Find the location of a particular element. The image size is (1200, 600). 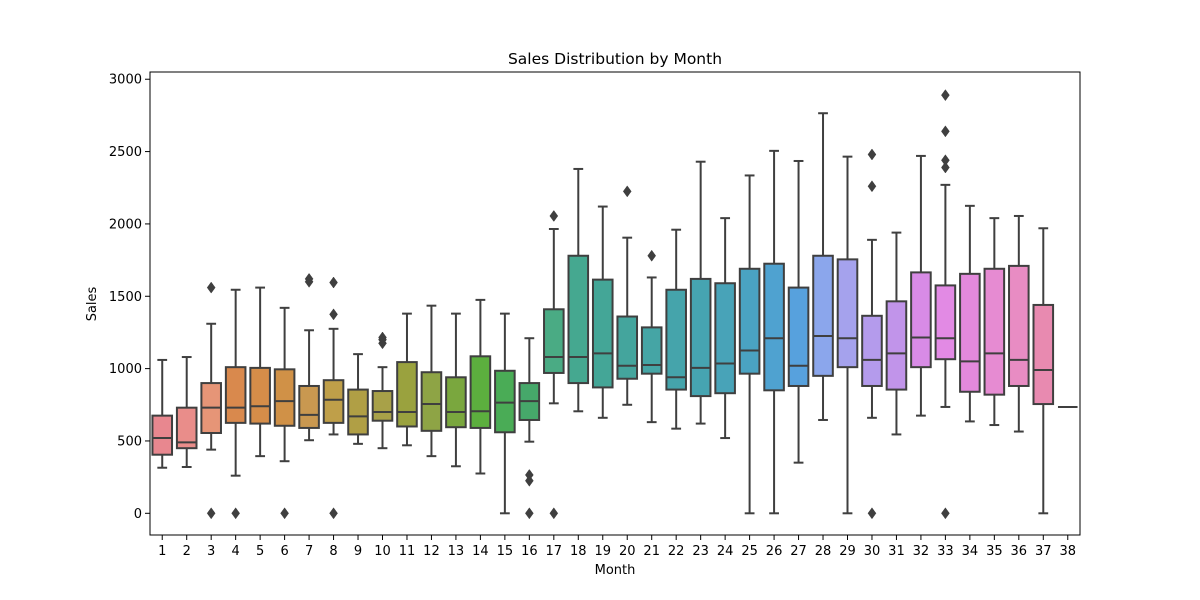

x-tick-label: 2 is located at coordinates (187, 551).